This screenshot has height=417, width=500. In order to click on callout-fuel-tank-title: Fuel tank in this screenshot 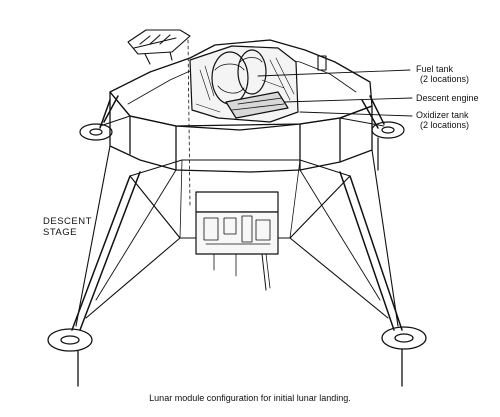, I will do `click(435, 69)`.